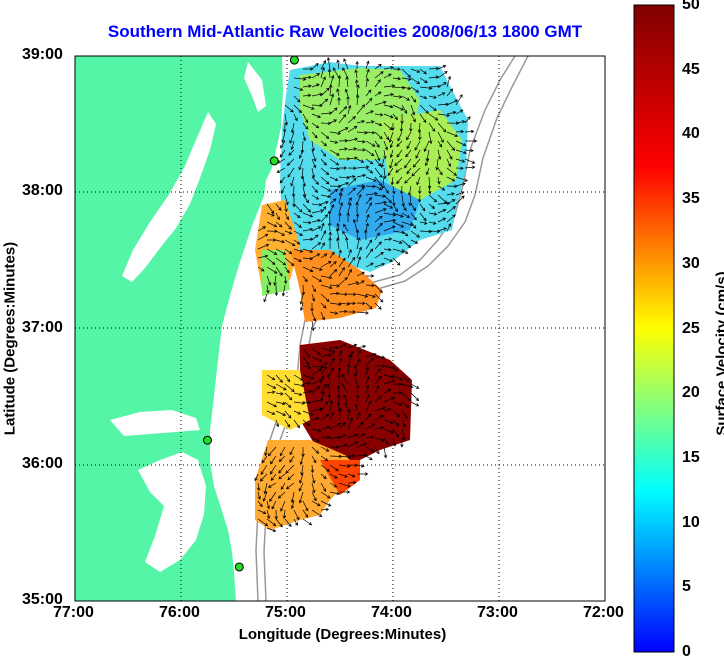 The height and width of the screenshot is (661, 724). I want to click on x-tick-label: 75:00, so click(285, 613).